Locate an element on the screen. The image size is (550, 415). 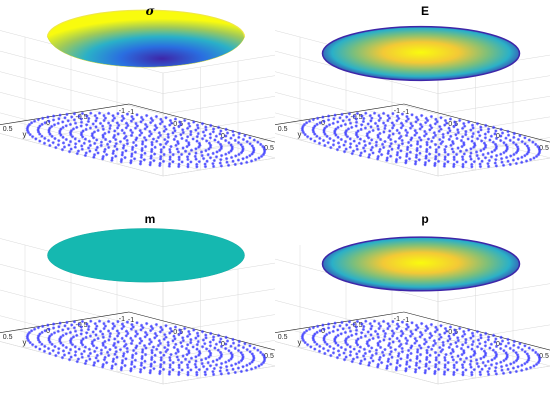
y-tick-label: 0 is located at coordinates (48, 331).